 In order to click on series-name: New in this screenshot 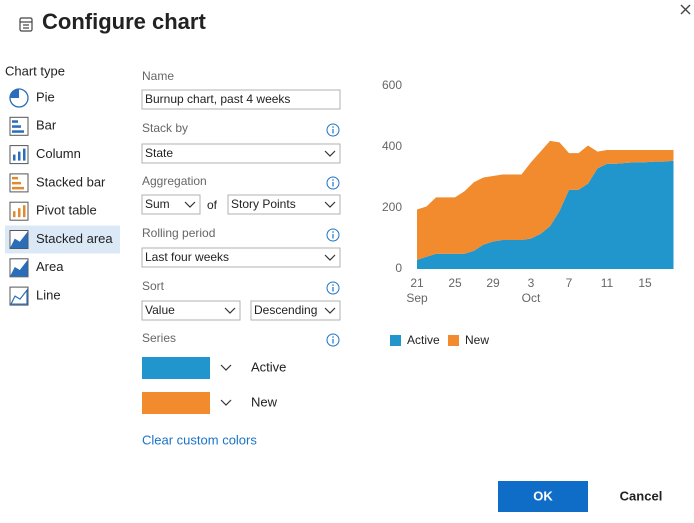, I will do `click(264, 401)`.